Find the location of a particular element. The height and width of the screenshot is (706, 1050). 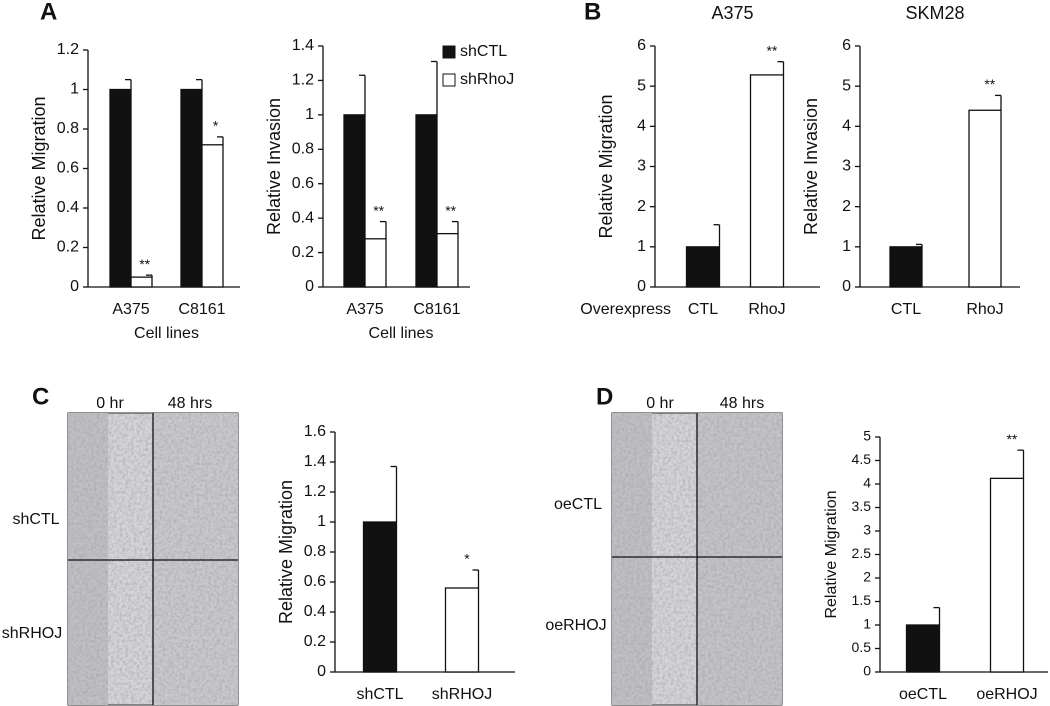

x-tick-label: A375 is located at coordinates (130, 309).